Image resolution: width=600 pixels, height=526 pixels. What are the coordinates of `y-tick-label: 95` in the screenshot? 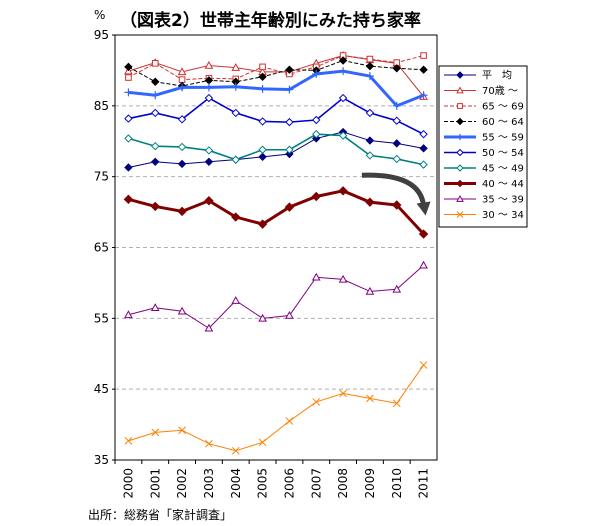 It's located at (101, 35).